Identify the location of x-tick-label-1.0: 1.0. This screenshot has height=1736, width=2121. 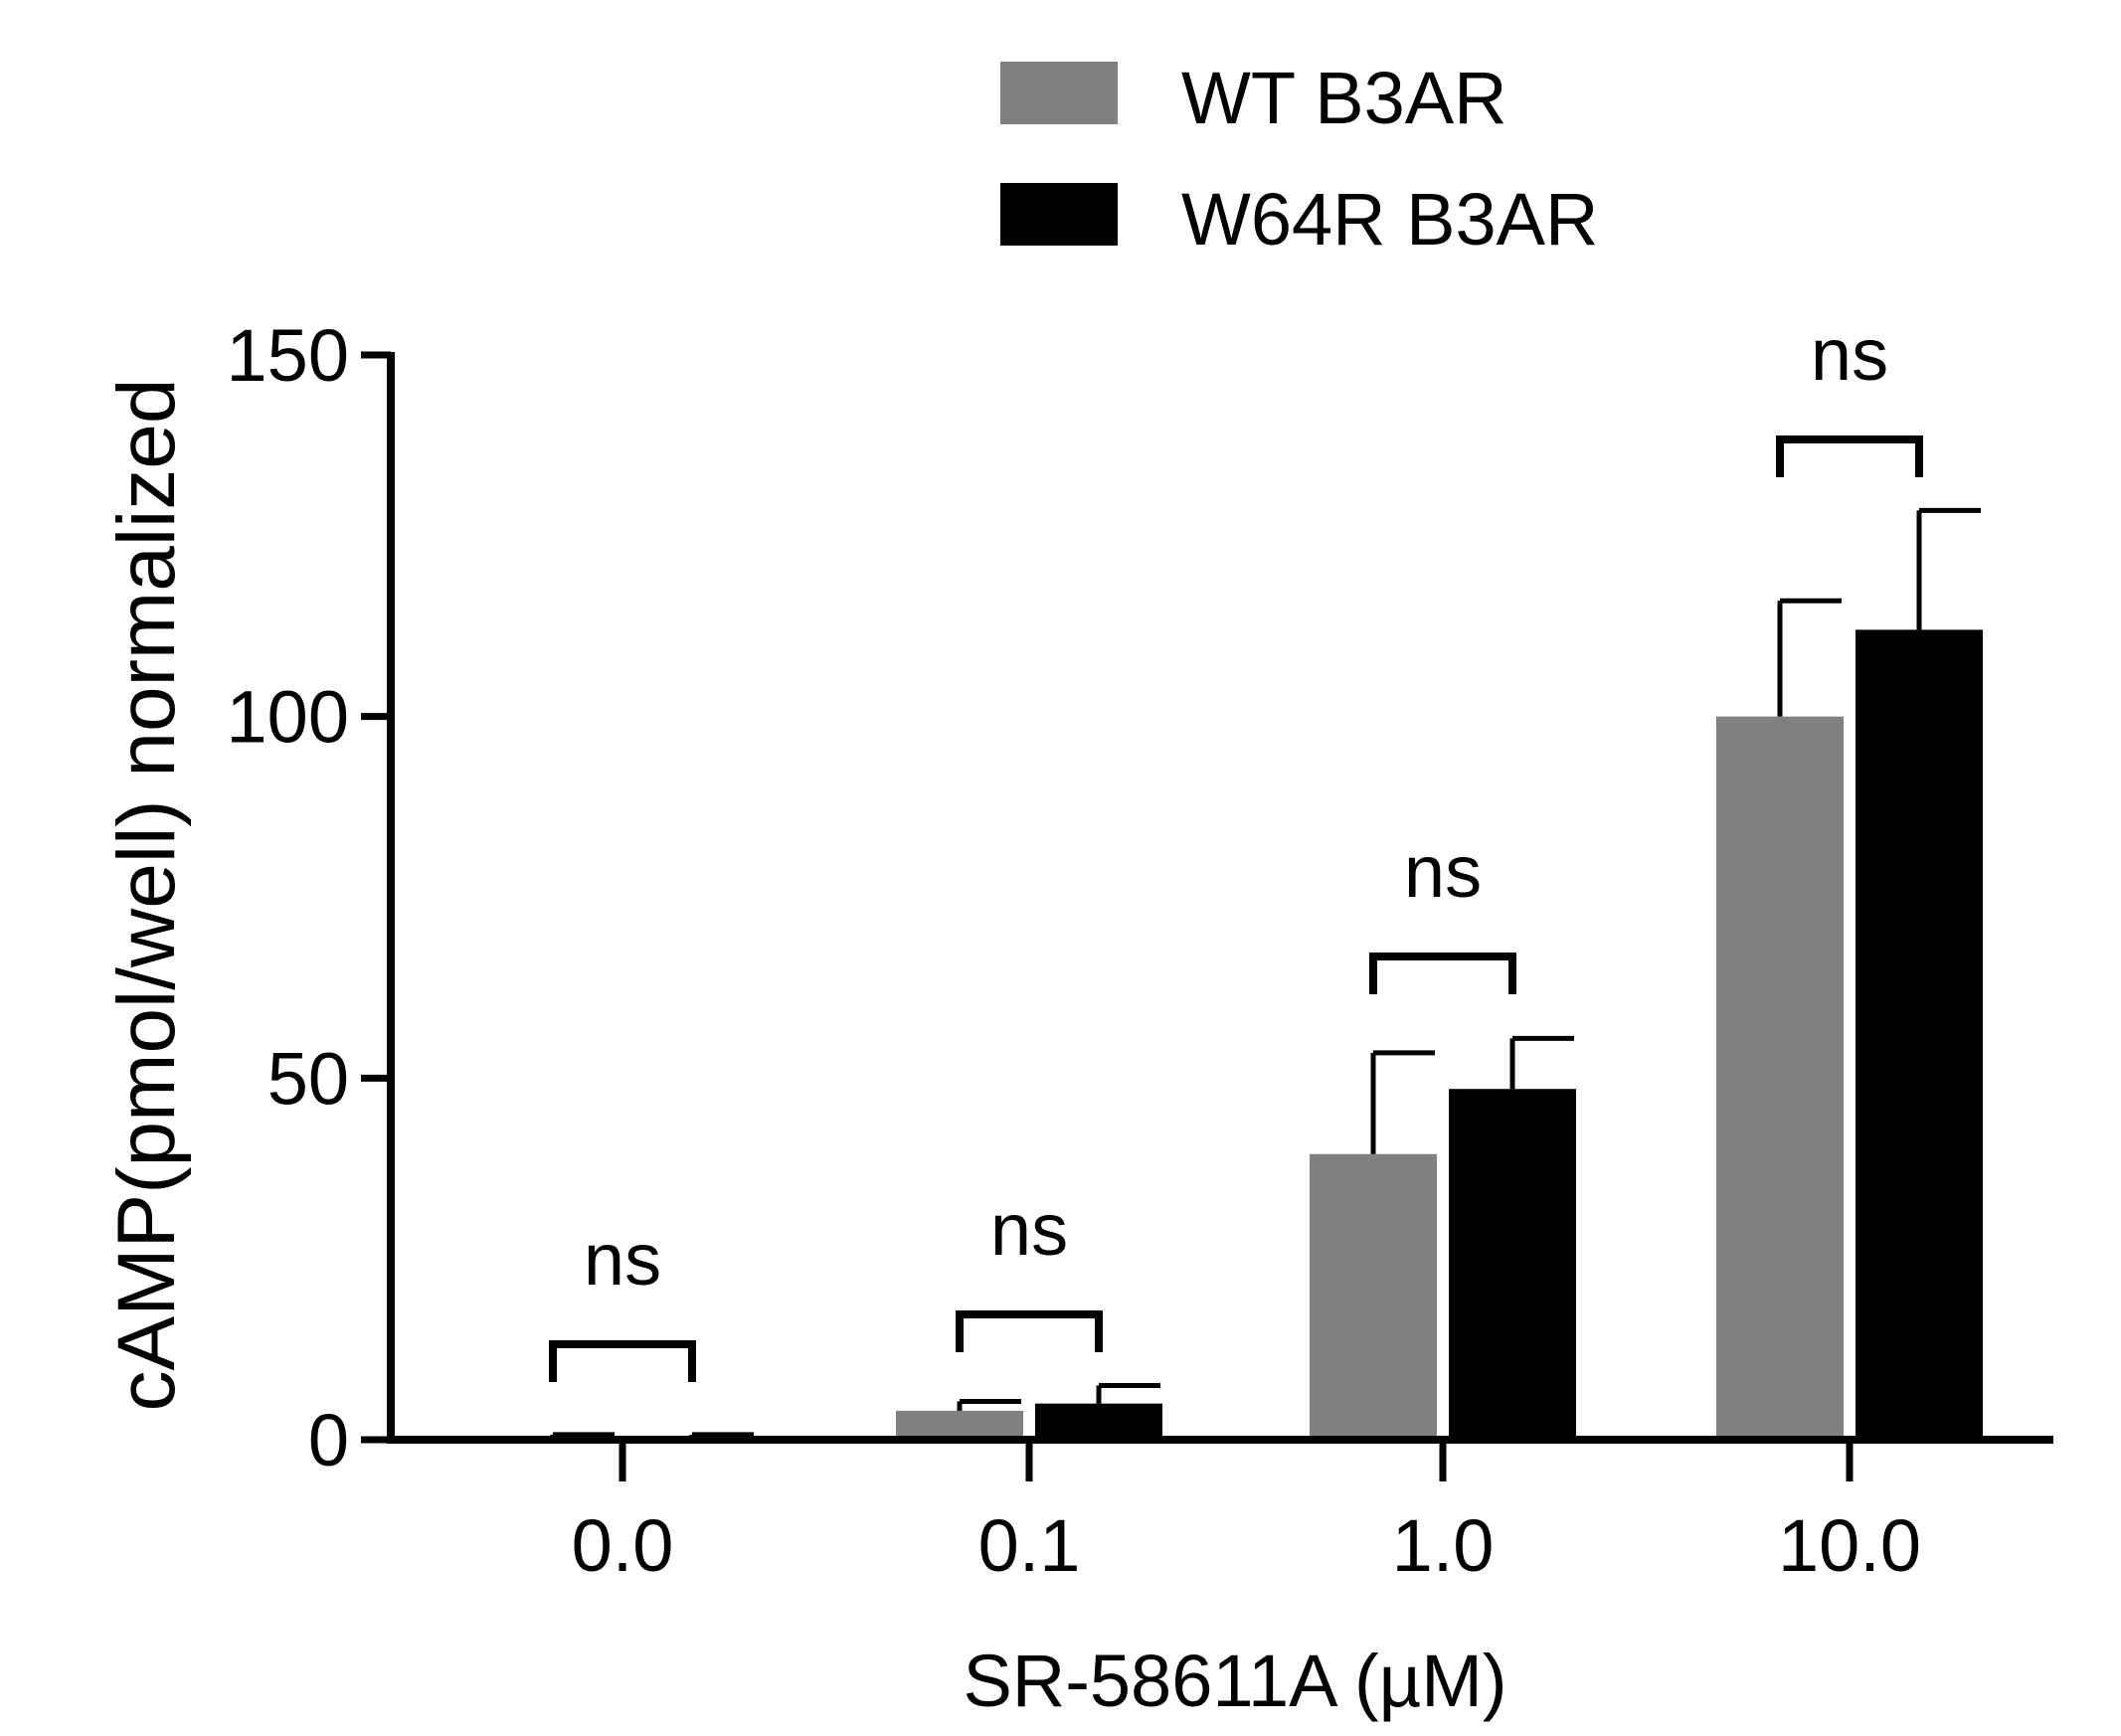
(1443, 1546).